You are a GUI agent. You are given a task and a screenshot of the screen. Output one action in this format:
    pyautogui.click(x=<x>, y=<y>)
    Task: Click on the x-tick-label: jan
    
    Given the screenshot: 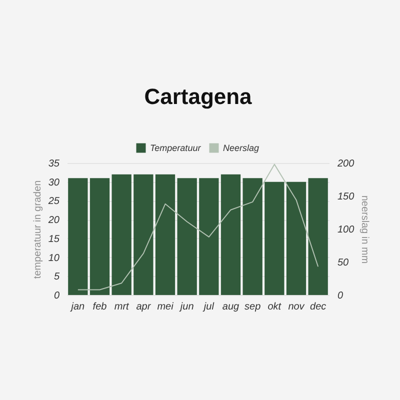 What is the action you would take?
    pyautogui.click(x=77, y=307)
    